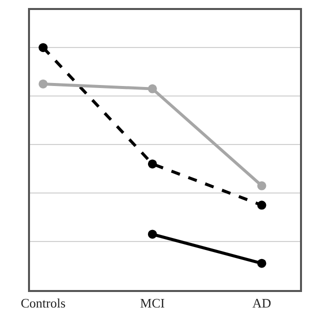 The width and height of the screenshot is (320, 320). I want to click on x-tick-label: AD, so click(262, 302).